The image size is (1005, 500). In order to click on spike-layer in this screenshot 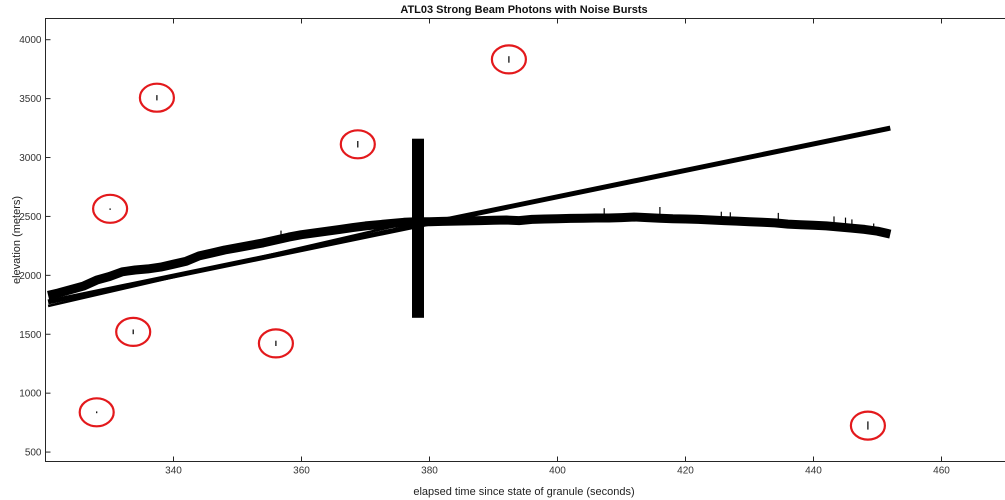, I will do `click(577, 222)`.